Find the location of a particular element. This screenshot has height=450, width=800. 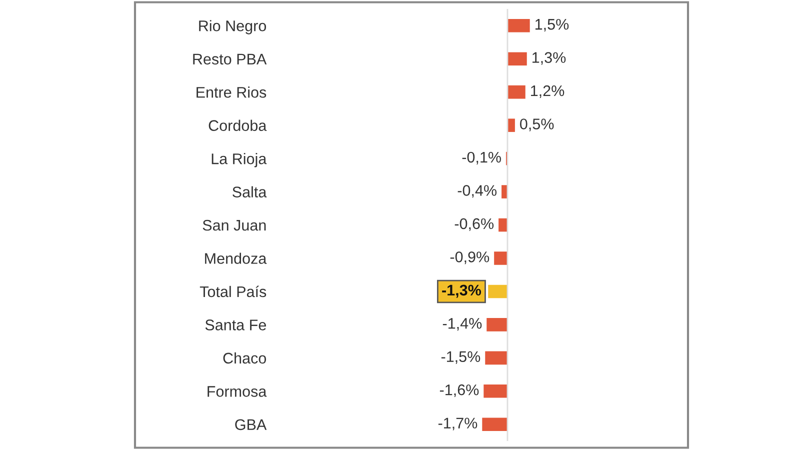

data-label: 1,5% is located at coordinates (552, 25).